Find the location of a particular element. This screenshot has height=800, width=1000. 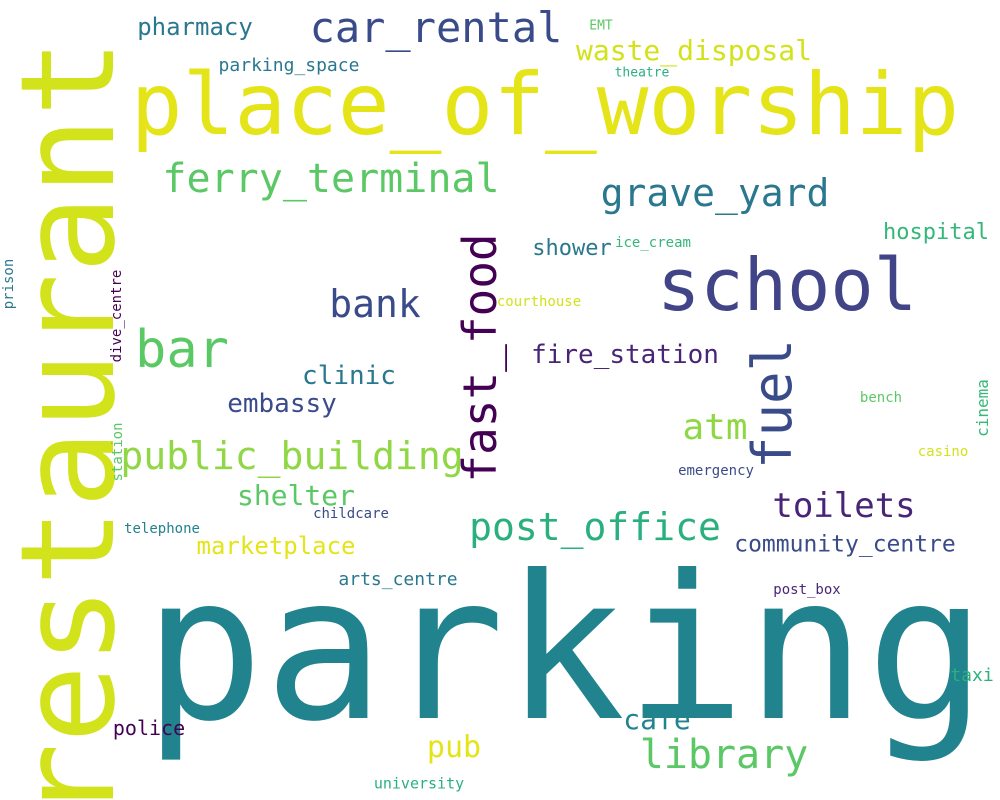

word-dive-centre: dive_centre is located at coordinates (117, 316).